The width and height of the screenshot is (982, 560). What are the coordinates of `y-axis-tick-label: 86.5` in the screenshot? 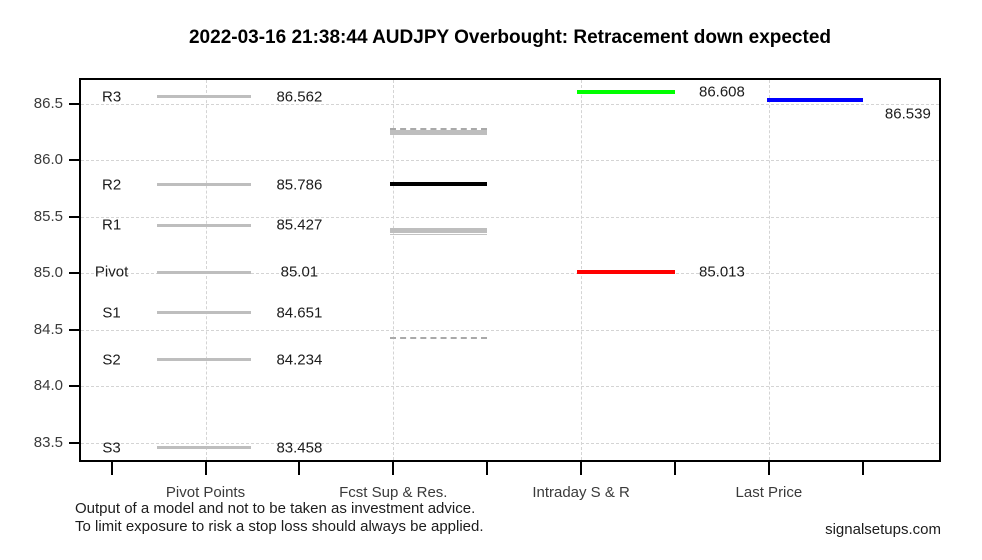 It's located at (48, 103).